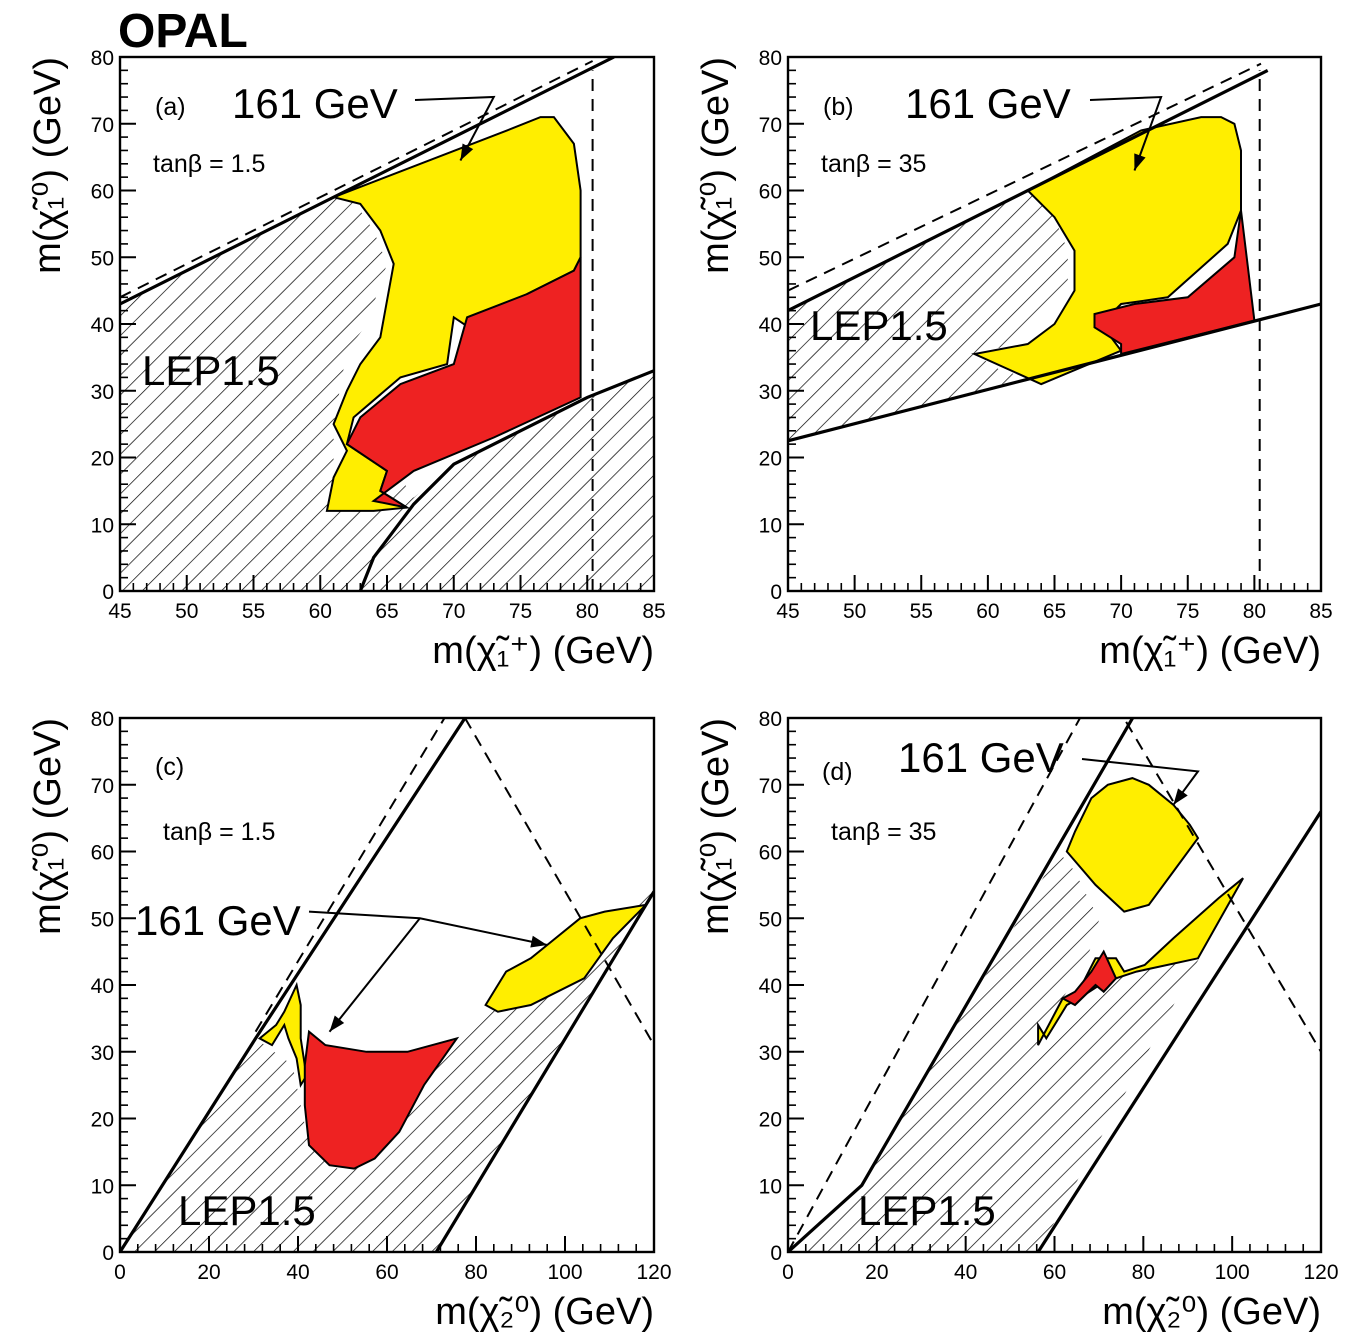  What do you see at coordinates (854, 611) in the screenshot?
I see `x-tick-label: 50` at bounding box center [854, 611].